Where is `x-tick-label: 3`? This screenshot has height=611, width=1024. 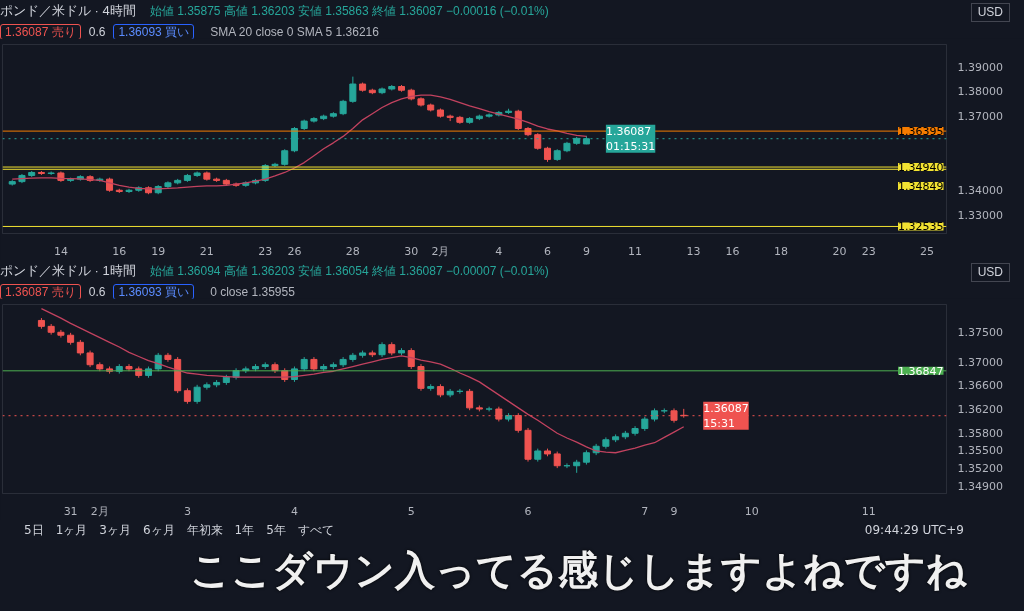 x-tick-label: 3 is located at coordinates (187, 511).